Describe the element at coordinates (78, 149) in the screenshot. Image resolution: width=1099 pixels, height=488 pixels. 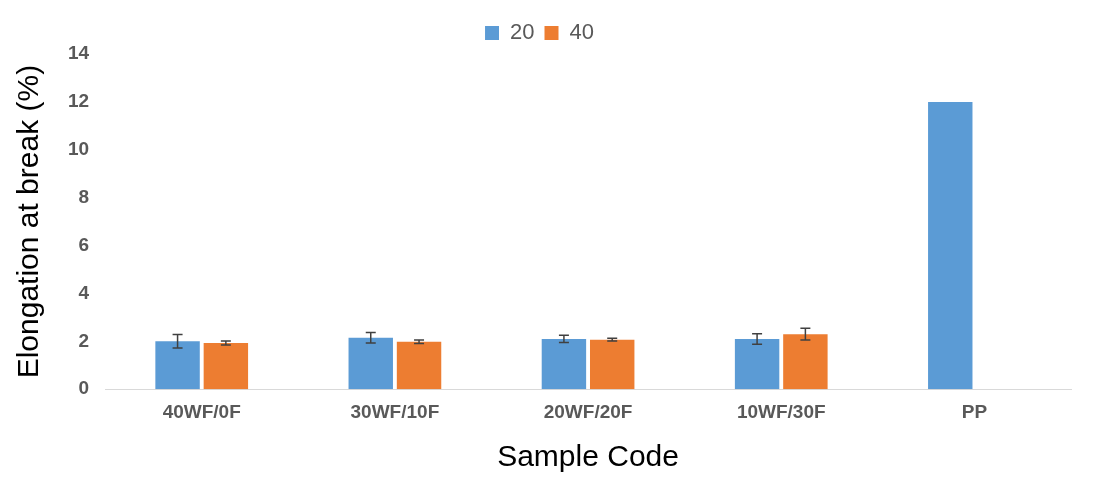
I see `y-tick-label: 10` at that location.